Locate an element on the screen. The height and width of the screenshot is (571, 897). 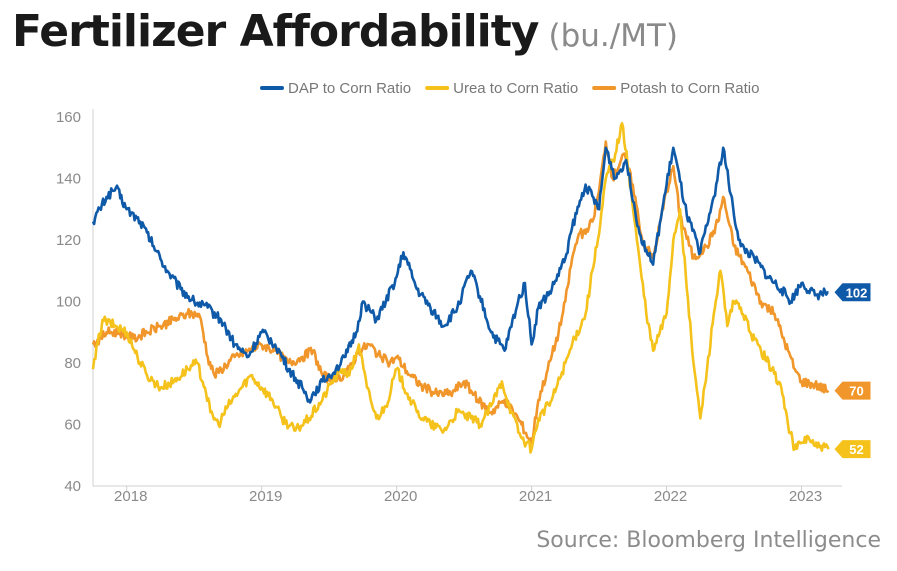
chart-title-group: Fertilizer Affordability (bu./MT) is located at coordinates (345, 31).